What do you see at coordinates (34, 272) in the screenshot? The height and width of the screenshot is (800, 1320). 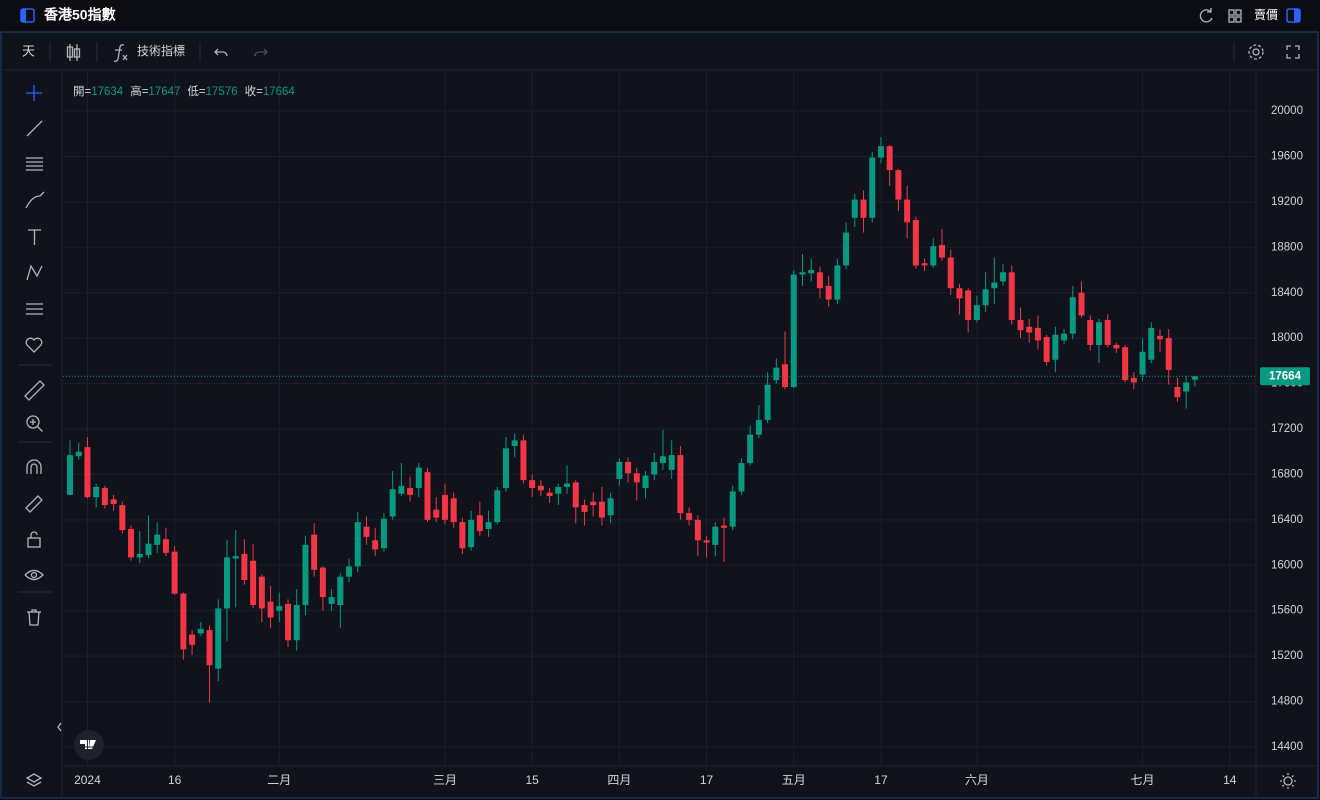 I see `pattern-tool` at bounding box center [34, 272].